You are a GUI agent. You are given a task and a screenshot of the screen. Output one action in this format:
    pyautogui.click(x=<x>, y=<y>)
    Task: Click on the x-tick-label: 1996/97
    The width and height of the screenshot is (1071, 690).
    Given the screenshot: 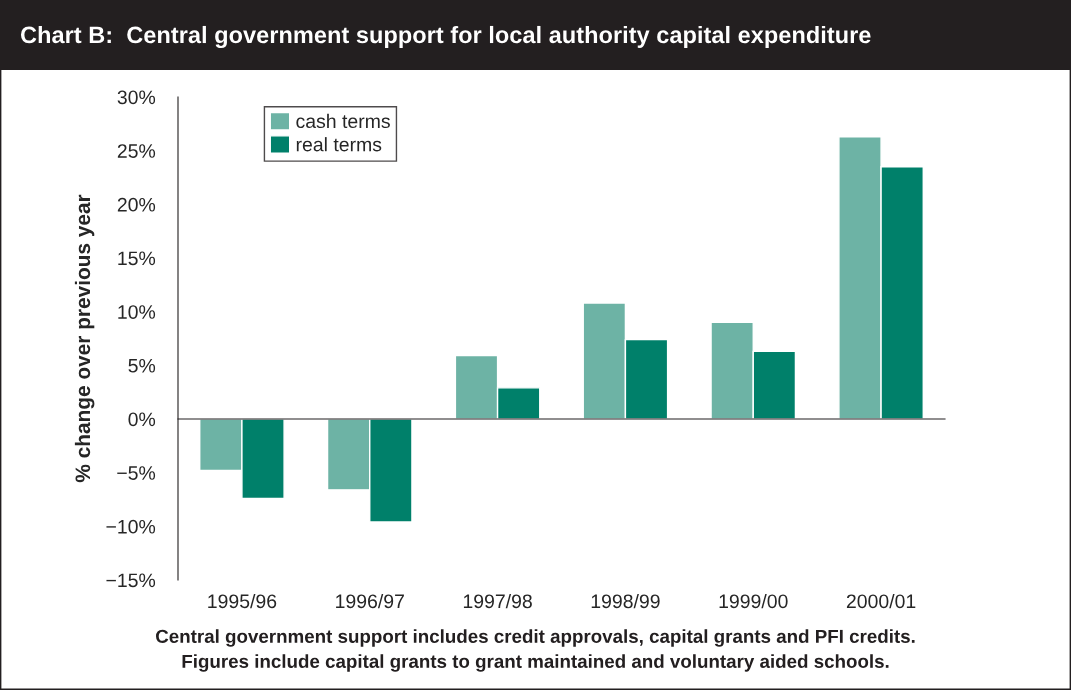 What is the action you would take?
    pyautogui.click(x=370, y=601)
    